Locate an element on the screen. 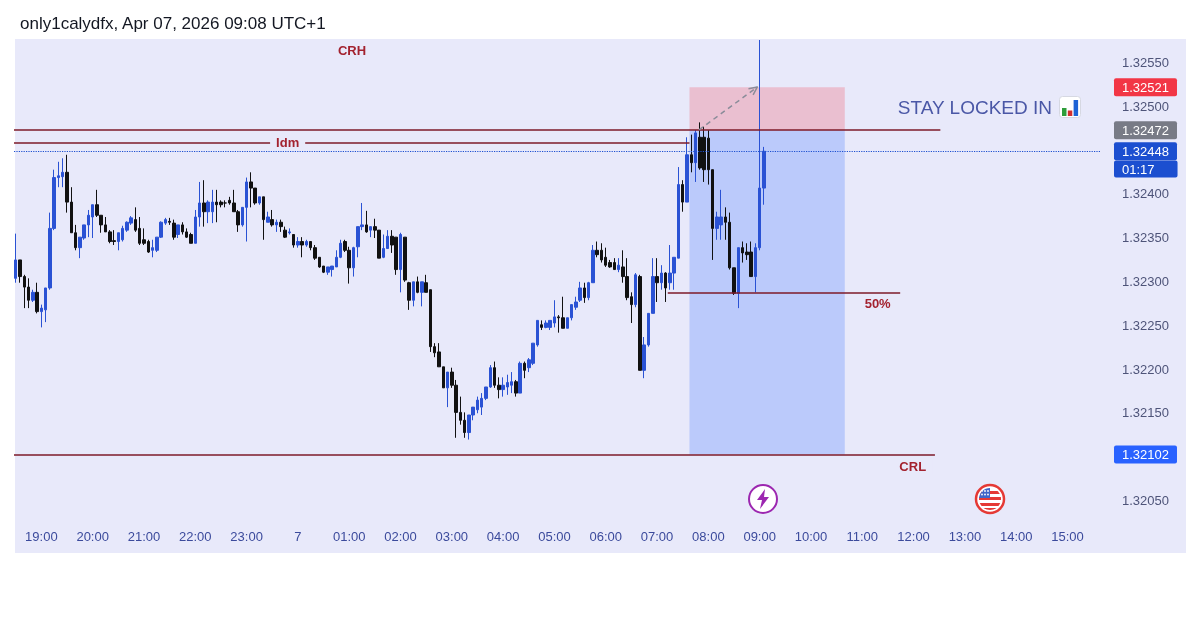 The height and width of the screenshot is (638, 1200). x-tick-label: 10:00 is located at coordinates (811, 536).